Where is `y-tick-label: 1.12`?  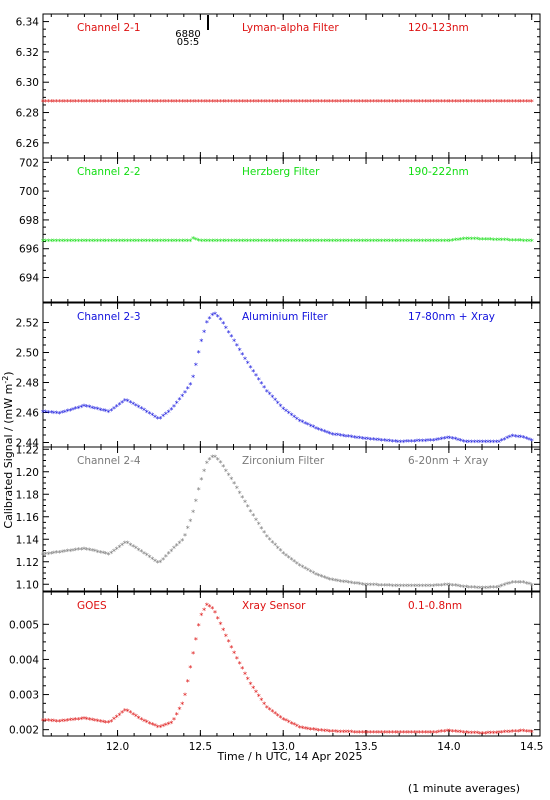 y-tick-label: 1.12 is located at coordinates (27, 563).